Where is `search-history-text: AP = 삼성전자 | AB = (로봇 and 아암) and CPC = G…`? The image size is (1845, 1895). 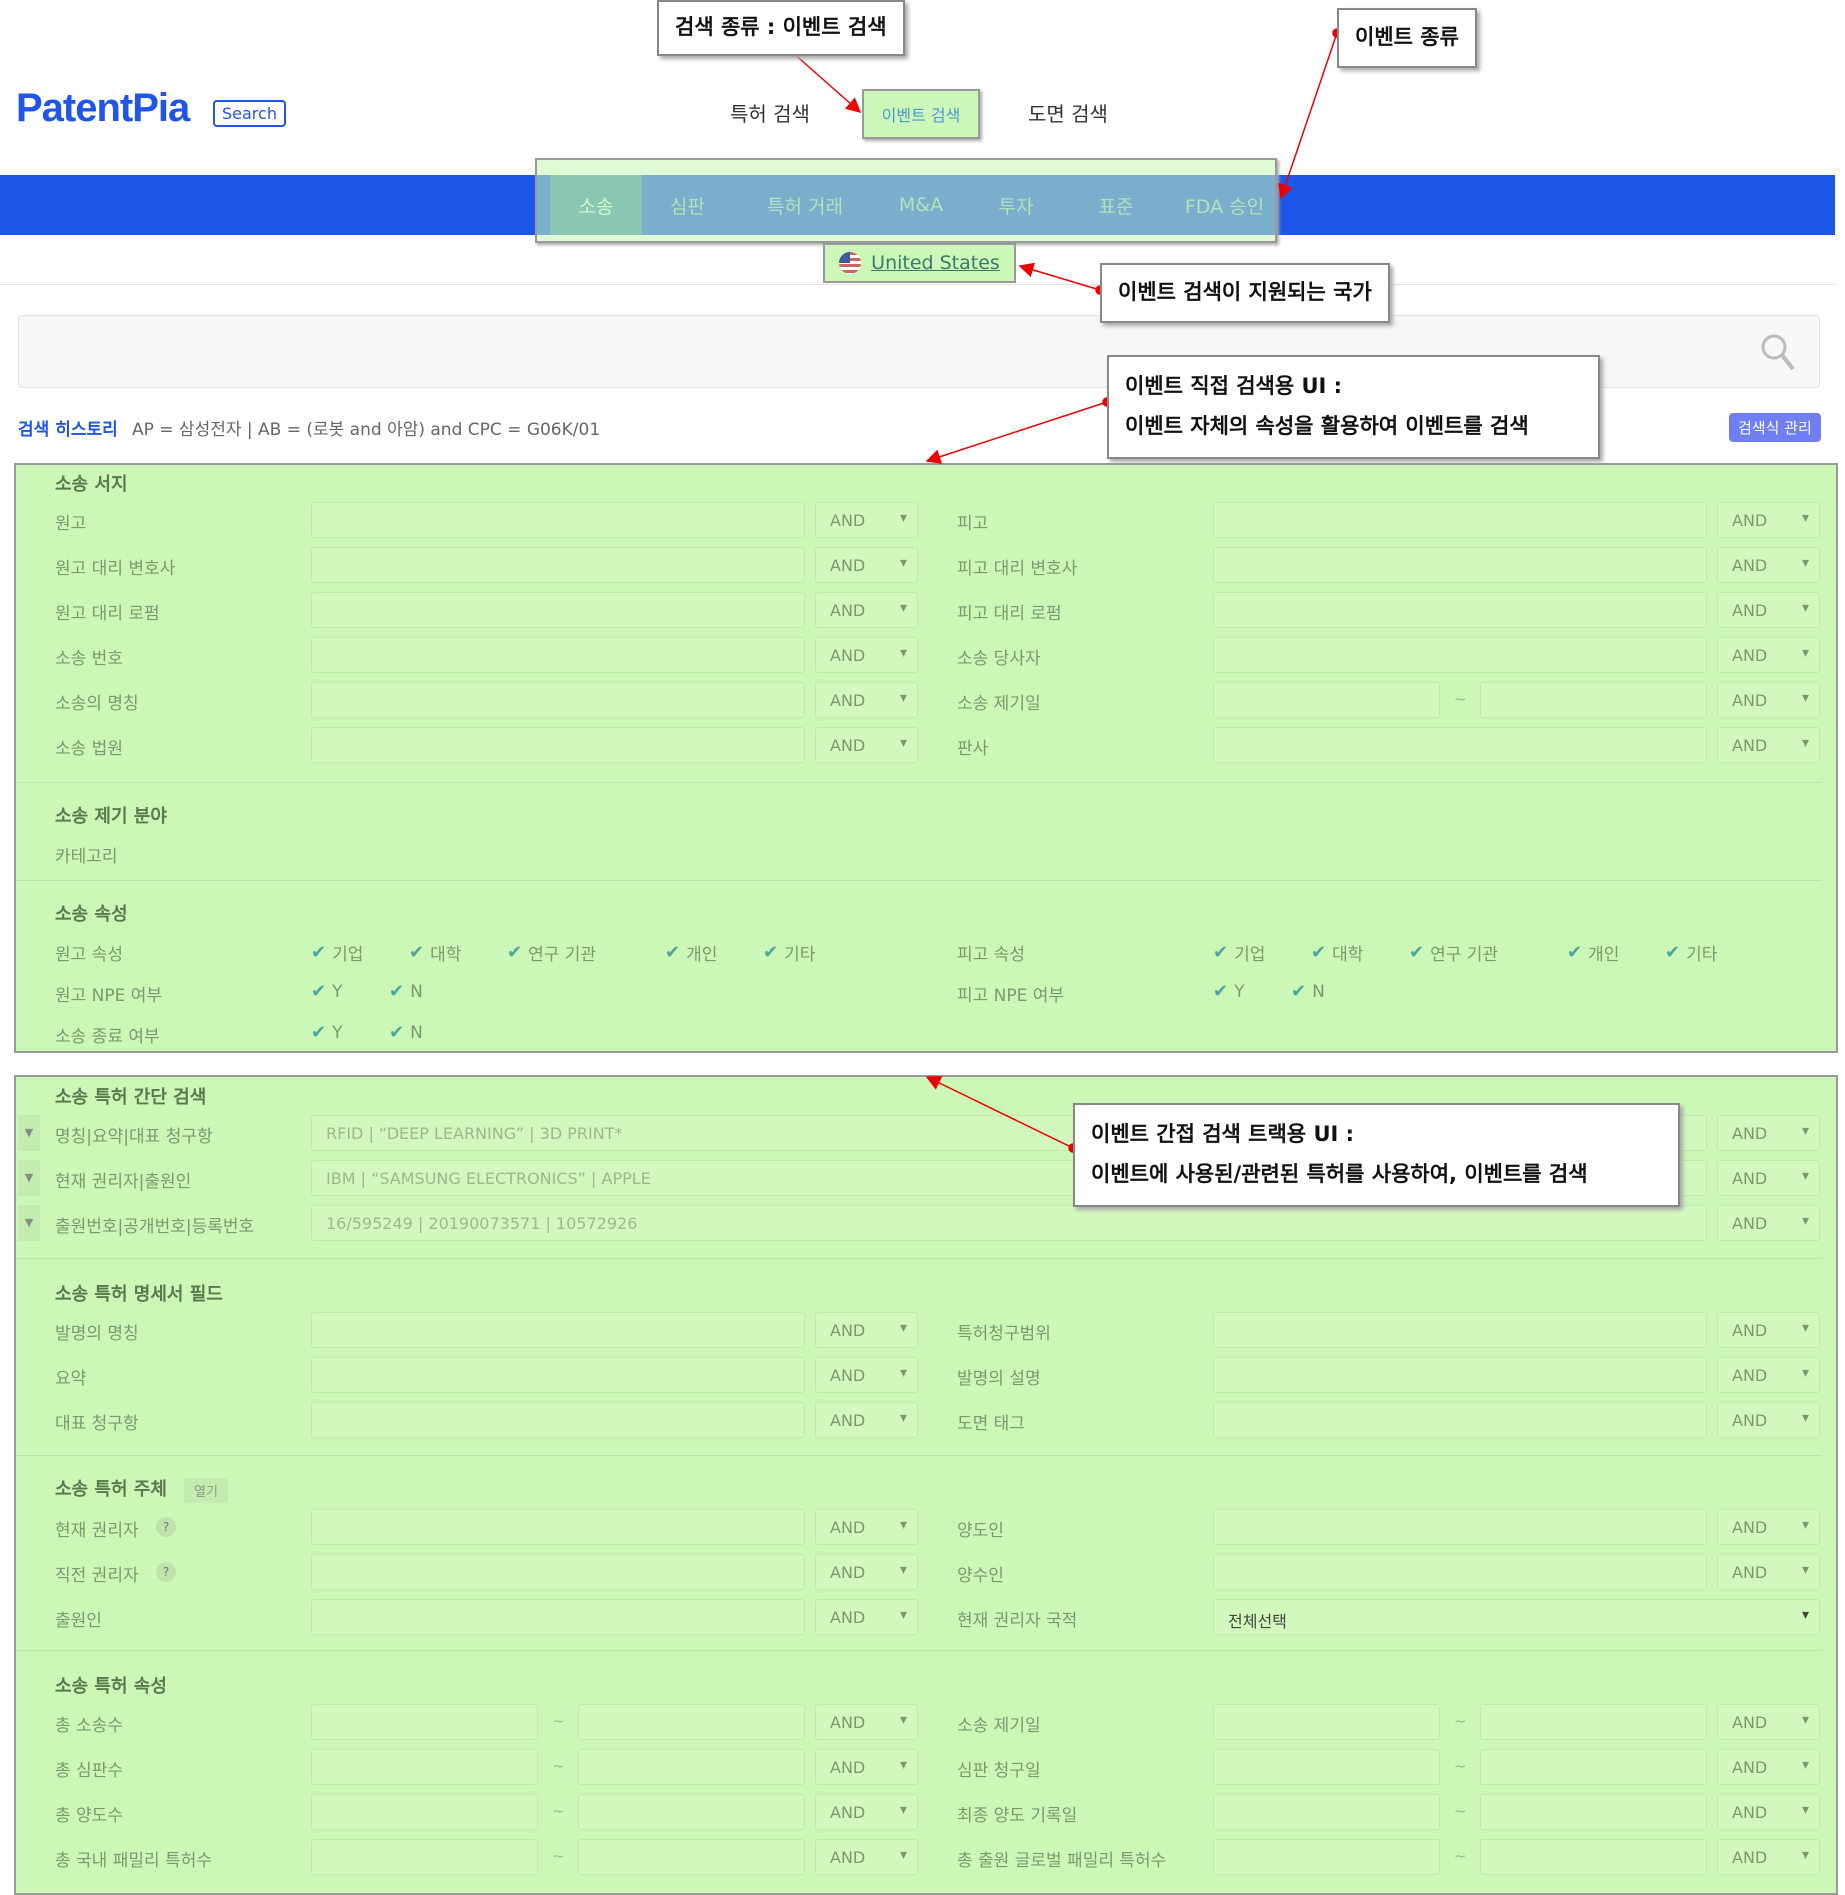 search-history-text: AP = 삼성전자 | AB = (로봇 and 아암) and CPC = G… is located at coordinates (366, 430).